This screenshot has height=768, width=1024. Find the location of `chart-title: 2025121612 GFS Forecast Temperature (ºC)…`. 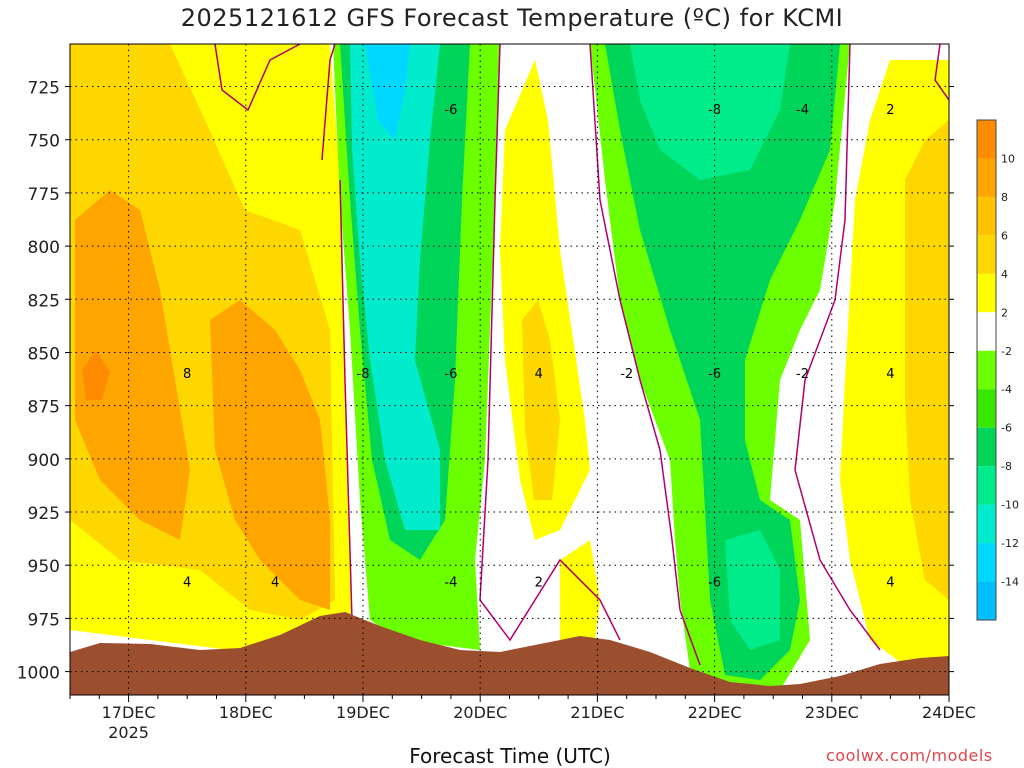

chart-title: 2025121612 GFS Forecast Temperature (ºC)… is located at coordinates (512, 18).